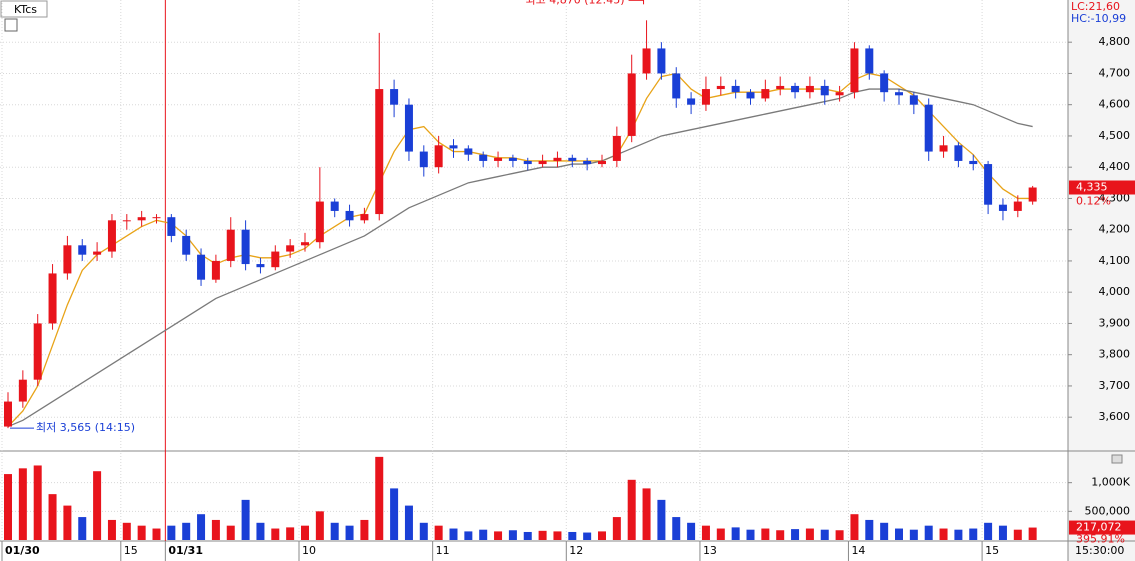 The width and height of the screenshot is (1135, 561). Describe the element at coordinates (443, 550) in the screenshot. I see `x-tick-label: 11` at that location.